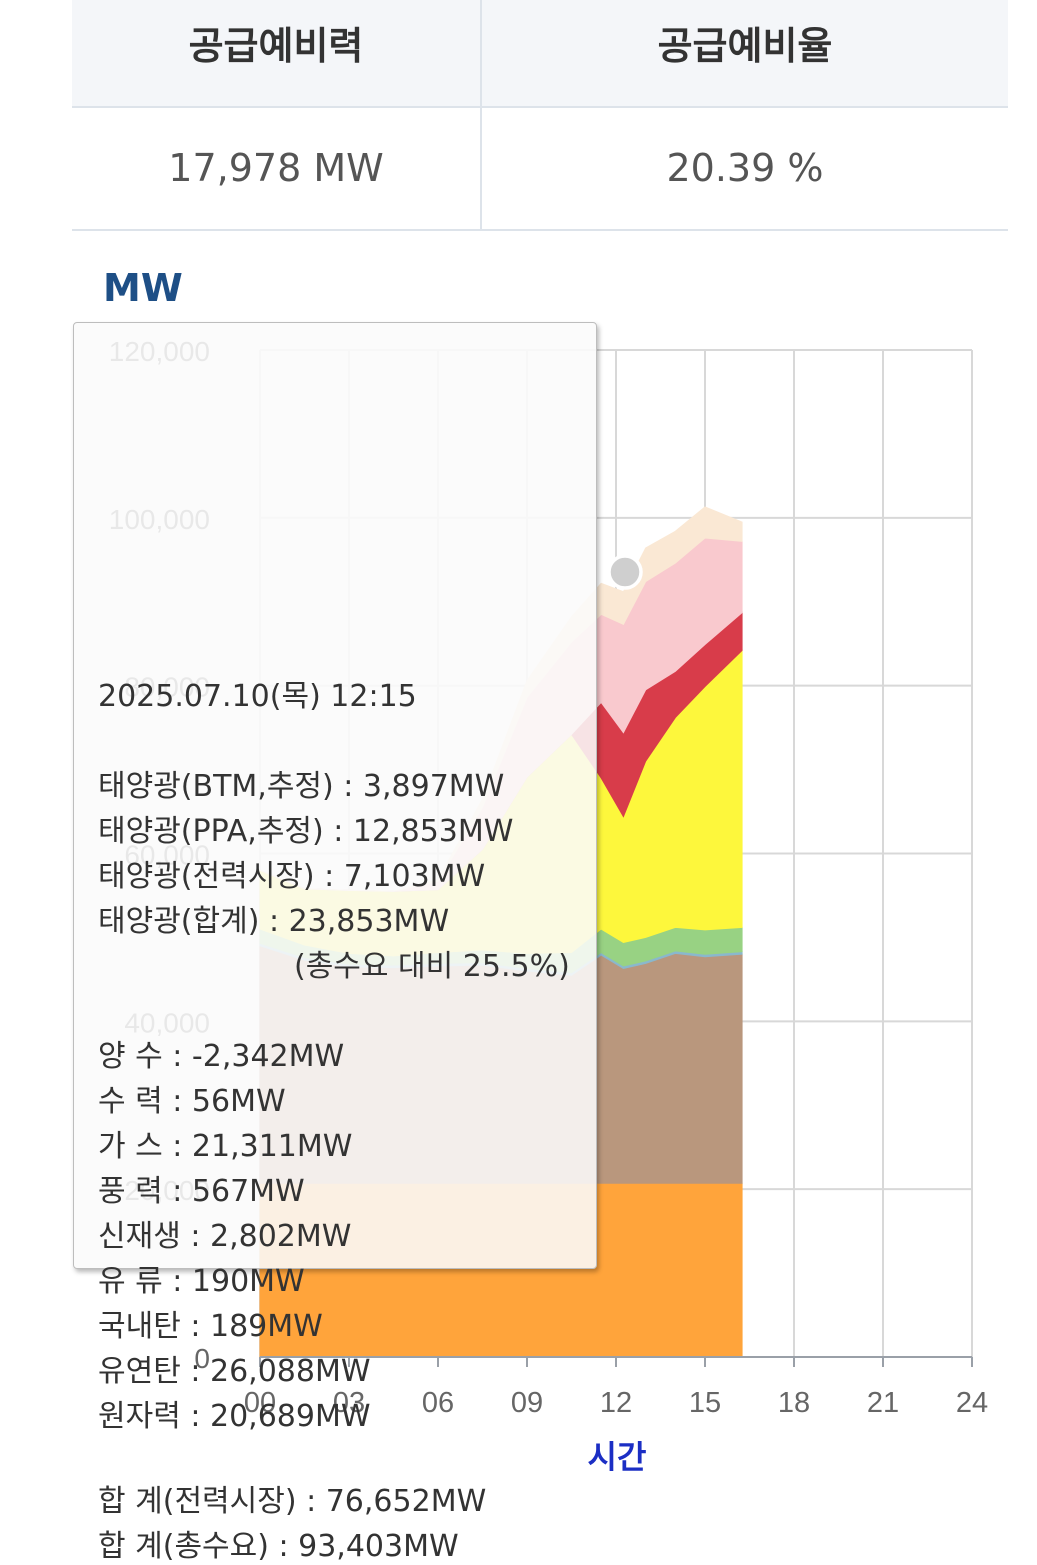 Image resolution: width=1037 pixels, height=1565 pixels. What do you see at coordinates (705, 1403) in the screenshot?
I see `x-tick-label: 15` at bounding box center [705, 1403].